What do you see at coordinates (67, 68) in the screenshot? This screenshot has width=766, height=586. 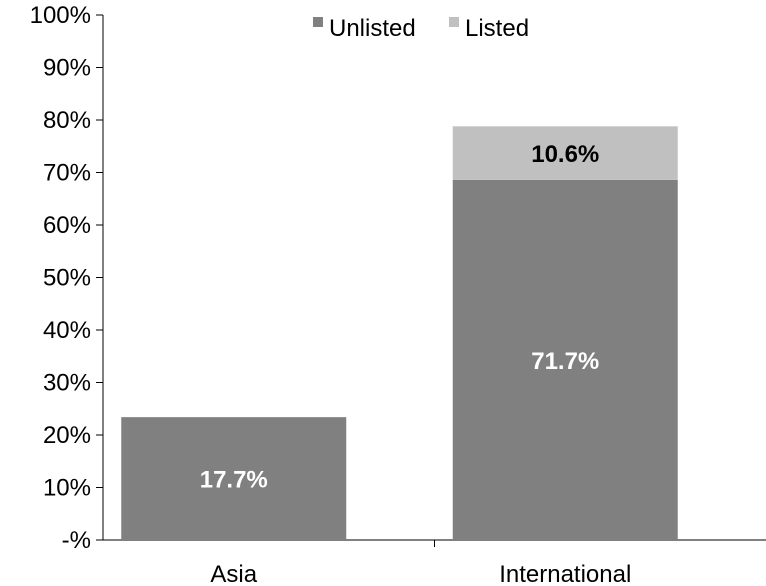 I see `y-tick-label: 90%` at bounding box center [67, 68].